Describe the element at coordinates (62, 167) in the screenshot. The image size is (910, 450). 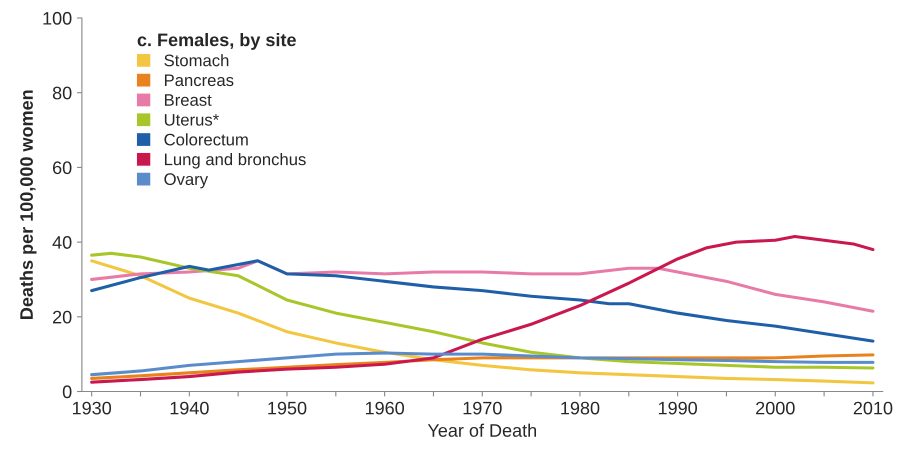
I see `y-tick-label: 60` at that location.